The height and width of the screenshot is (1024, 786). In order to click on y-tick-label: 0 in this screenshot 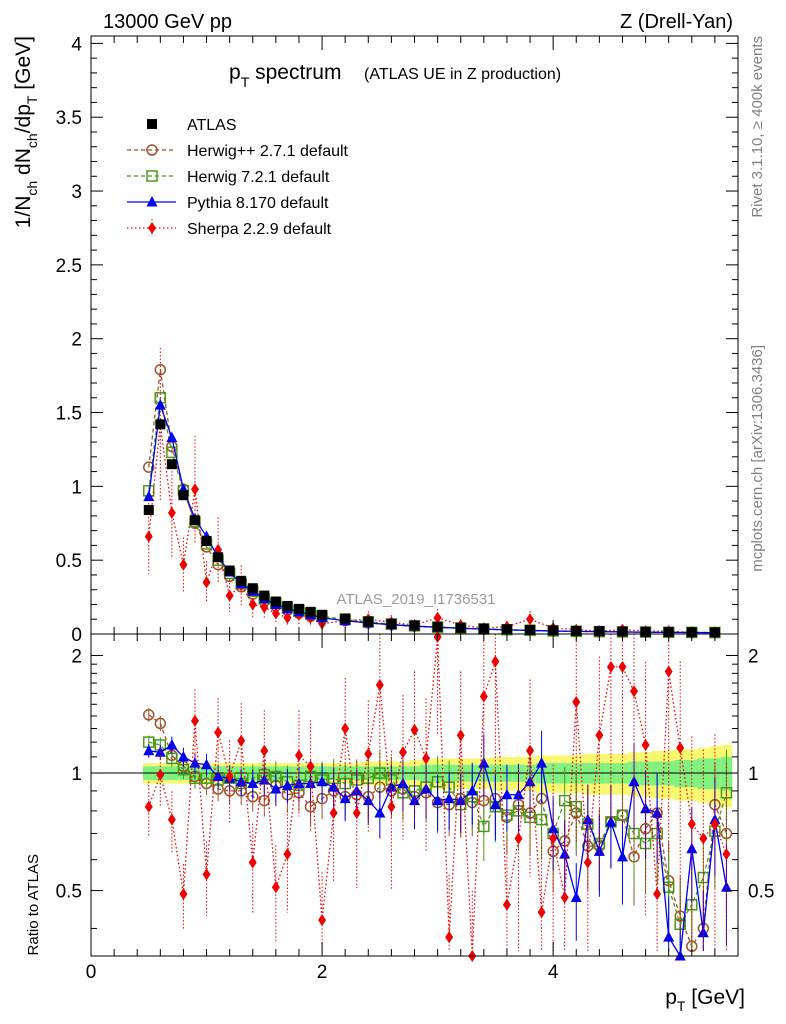, I will do `click(76, 635)`.